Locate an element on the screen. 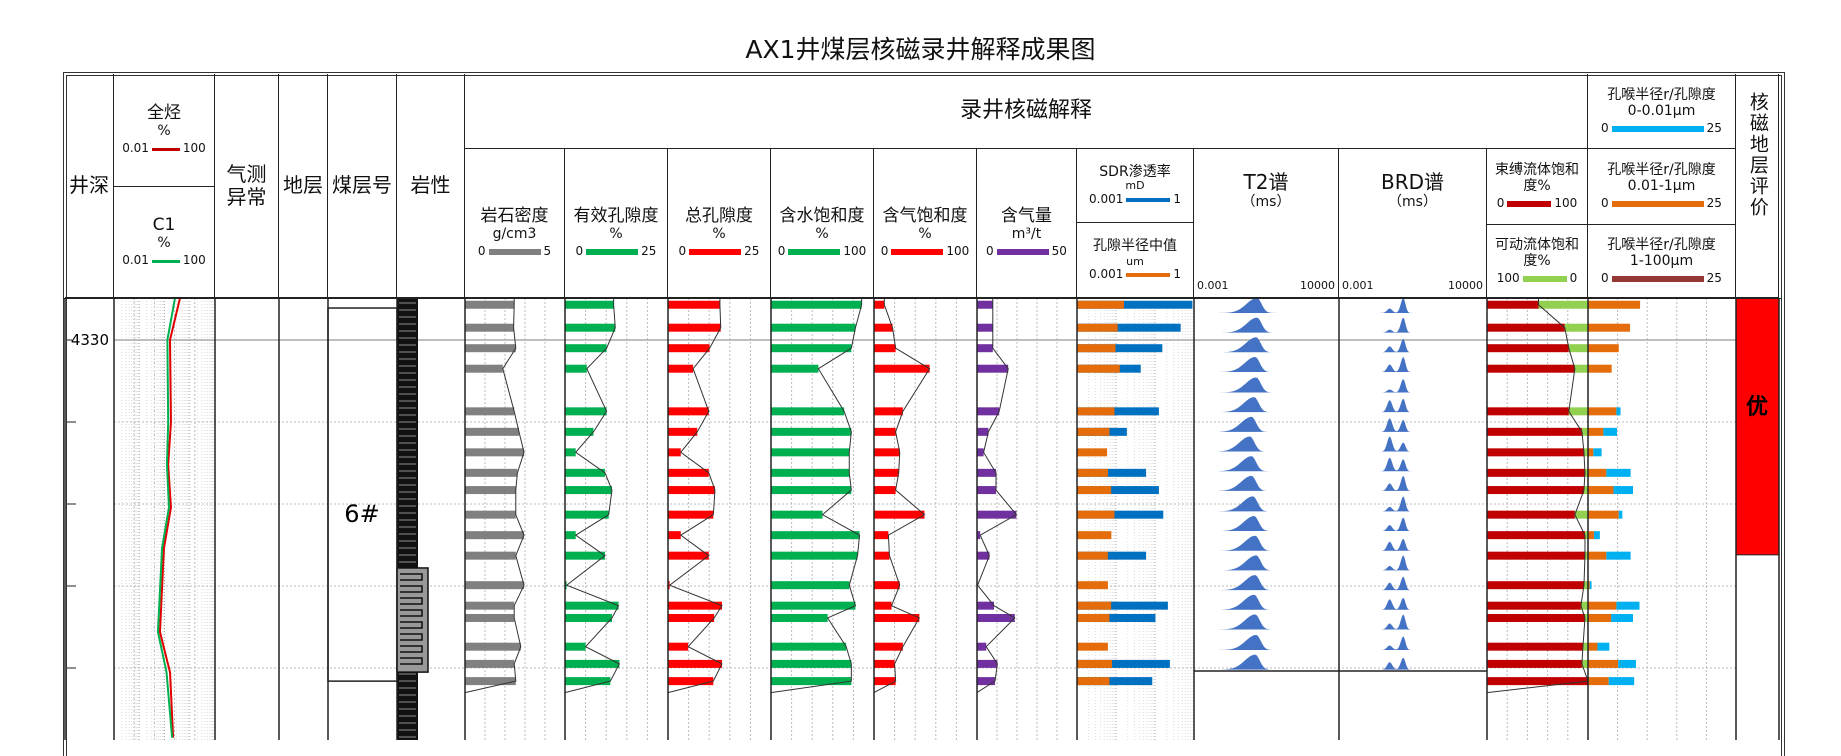  total-hc-unit: % is located at coordinates (164, 131).